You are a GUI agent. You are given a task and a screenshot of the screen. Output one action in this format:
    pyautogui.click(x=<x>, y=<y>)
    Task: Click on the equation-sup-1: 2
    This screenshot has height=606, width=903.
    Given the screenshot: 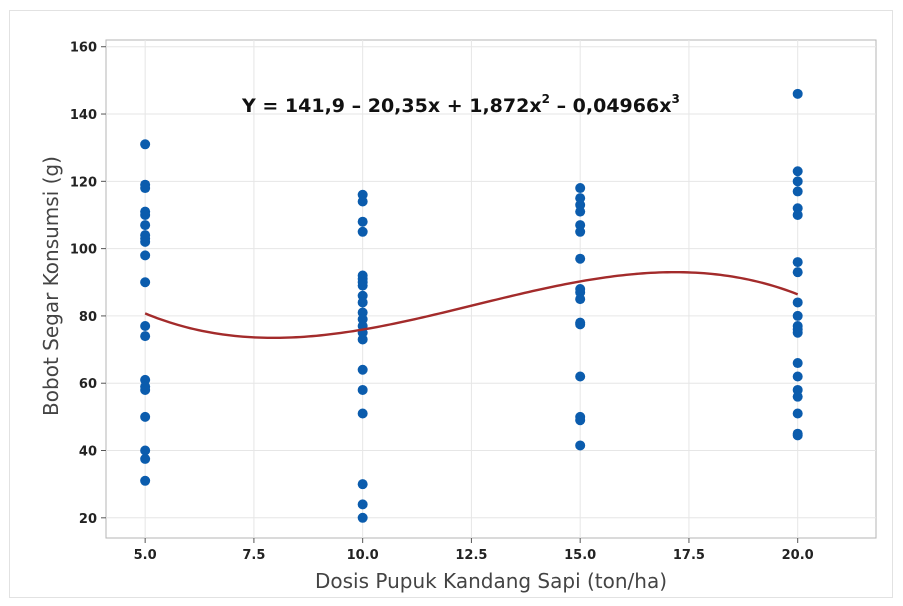 What is the action you would take?
    pyautogui.click(x=546, y=99)
    